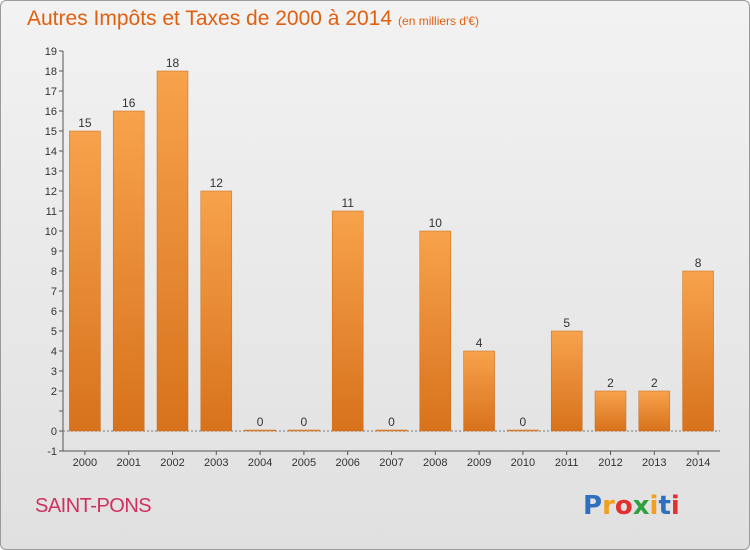 Image resolution: width=750 pixels, height=550 pixels. I want to click on place-name: SAINT-PONS, so click(93, 506).